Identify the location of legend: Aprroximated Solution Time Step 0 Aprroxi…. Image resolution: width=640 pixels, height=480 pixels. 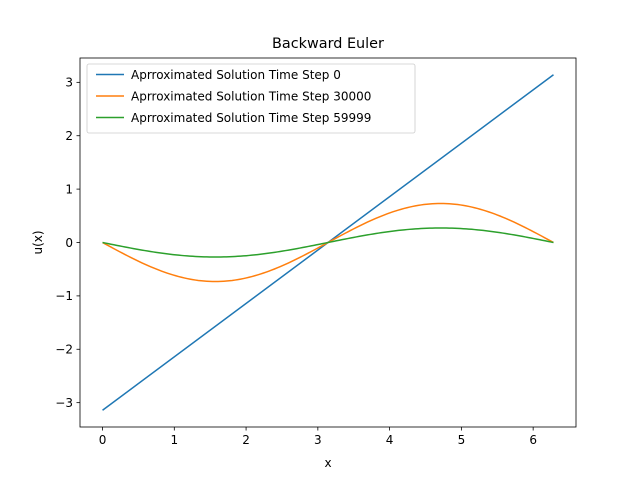
(251, 98).